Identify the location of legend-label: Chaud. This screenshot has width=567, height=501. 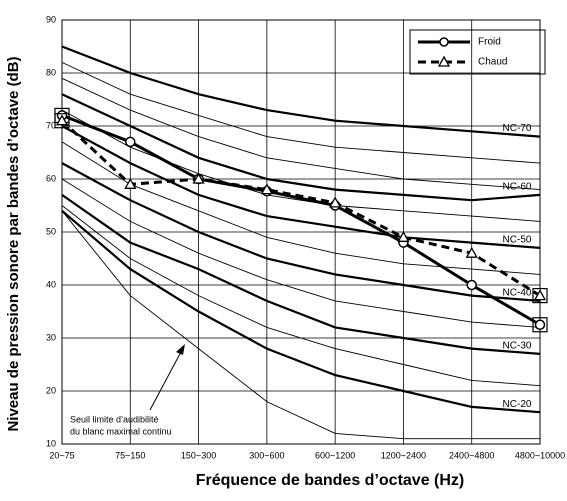
(492, 62).